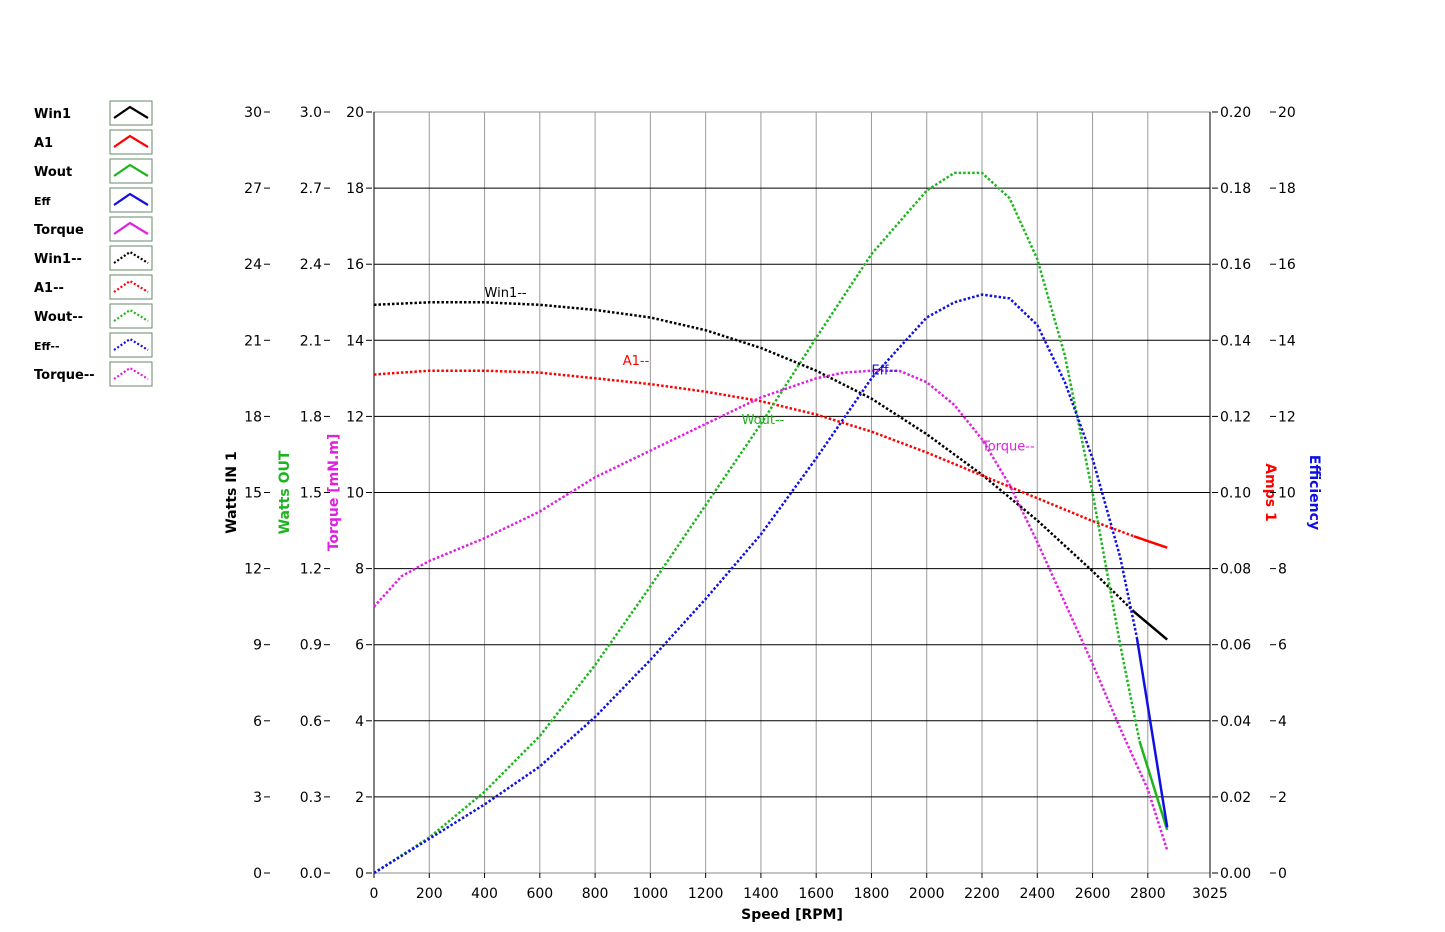 This screenshot has width=1445, height=932. Describe the element at coordinates (355, 113) in the screenshot. I see `y-tick-label: 20` at that location.